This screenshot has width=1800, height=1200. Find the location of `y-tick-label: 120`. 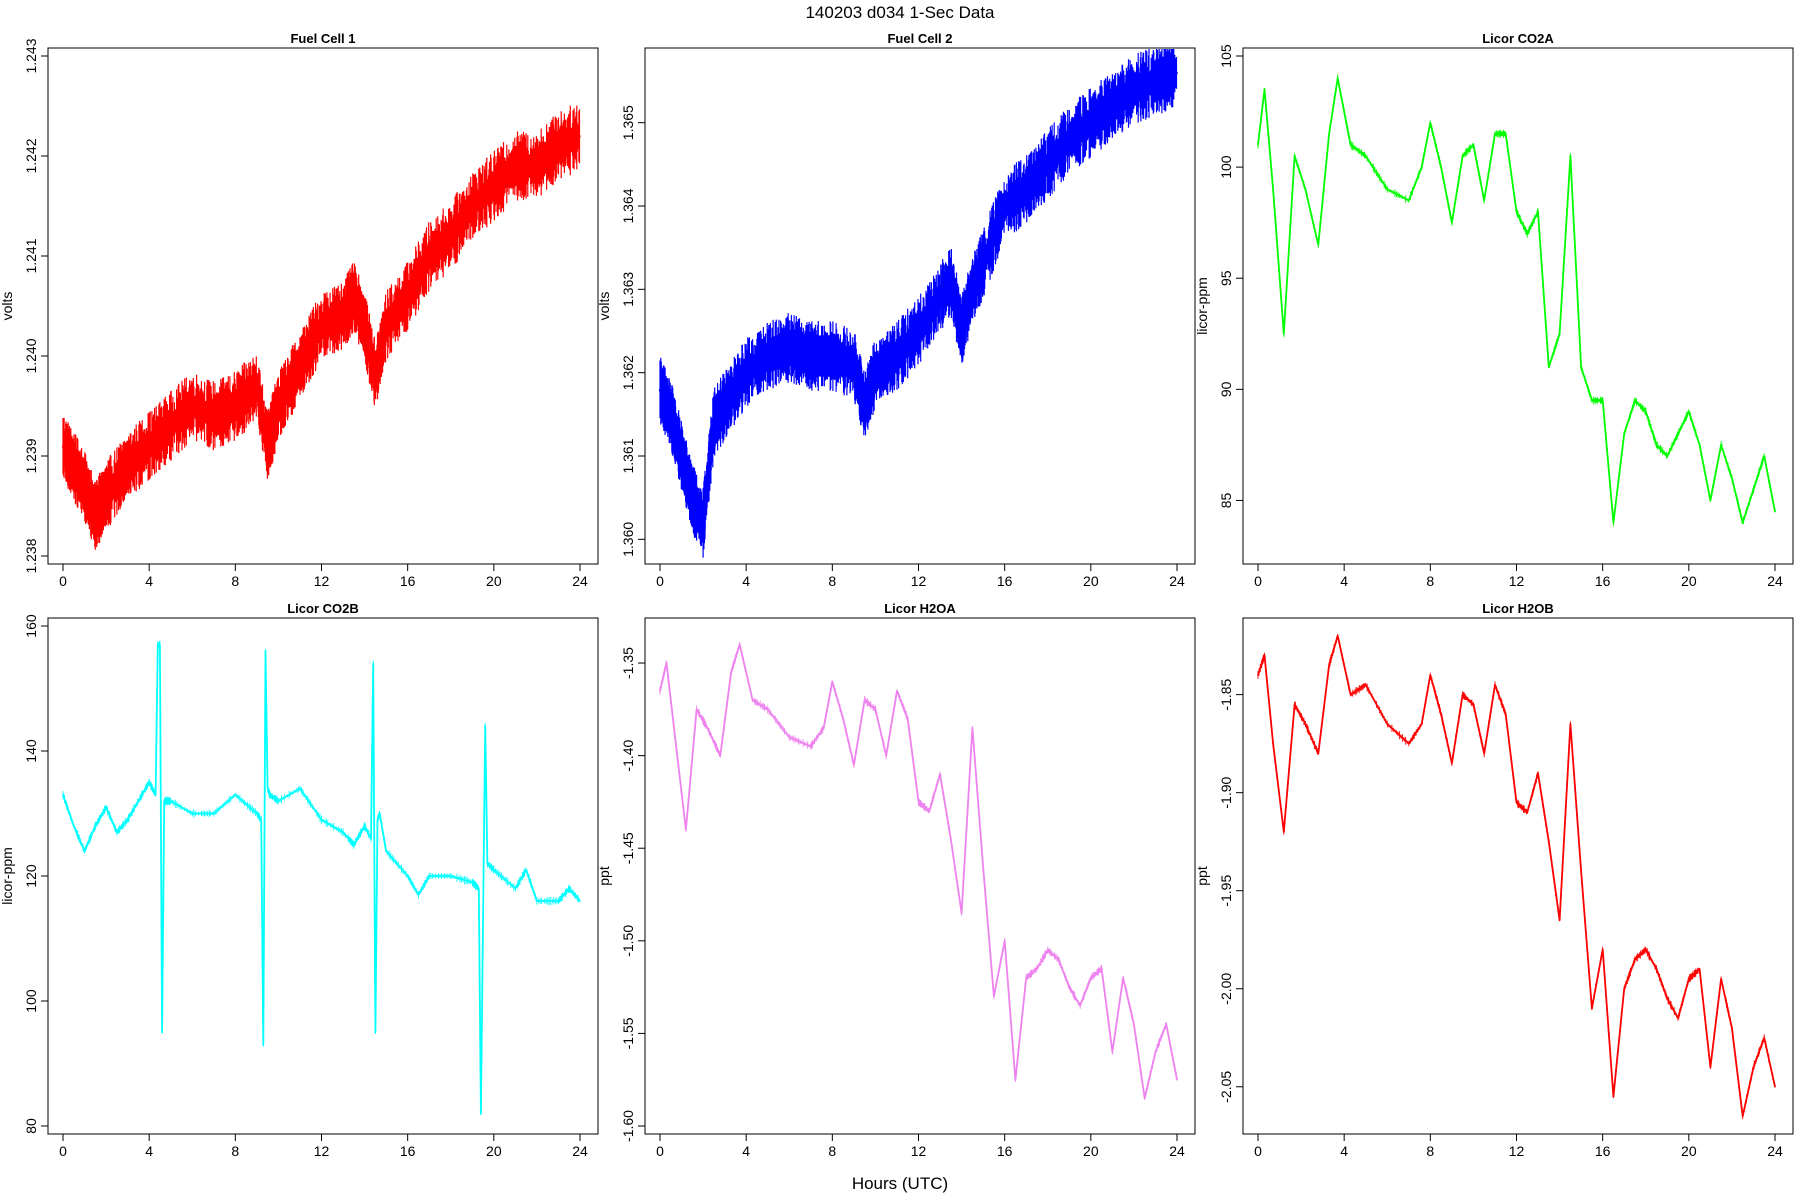

y-tick-label: 120 is located at coordinates (31, 876).